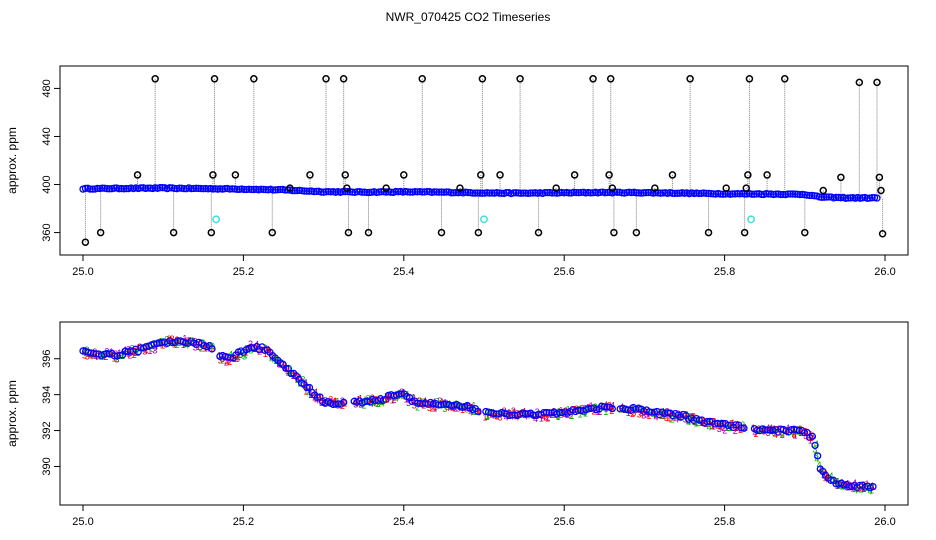 The image size is (936, 540). Describe the element at coordinates (563, 522) in the screenshot. I see `x-tick-label: 25.6` at that location.